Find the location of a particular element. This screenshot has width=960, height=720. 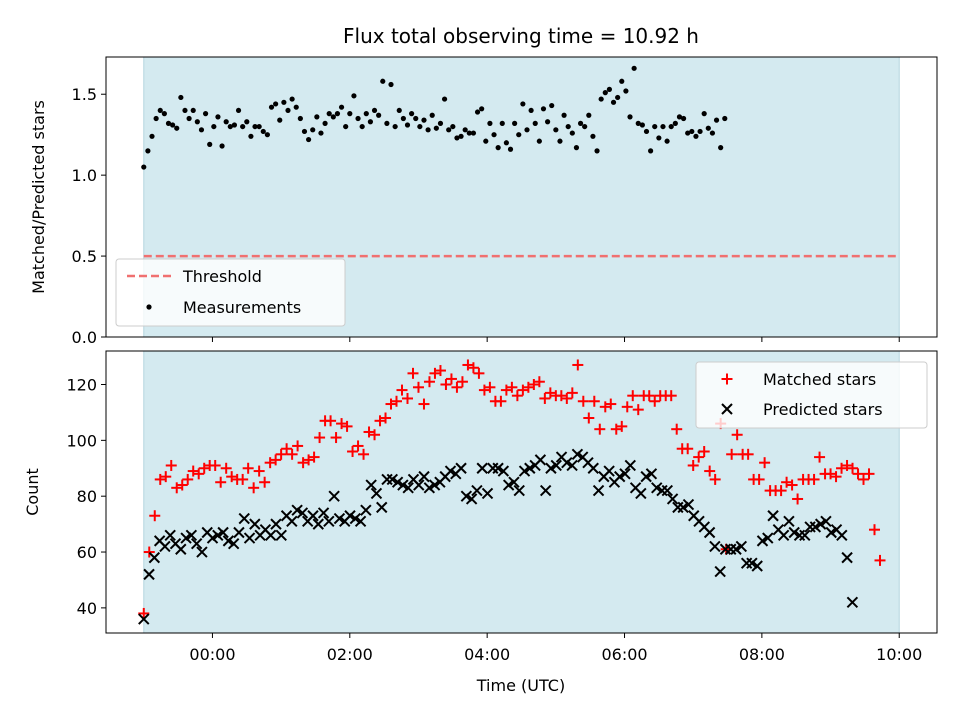

y-tick-label: 80 is located at coordinates (87, 496).